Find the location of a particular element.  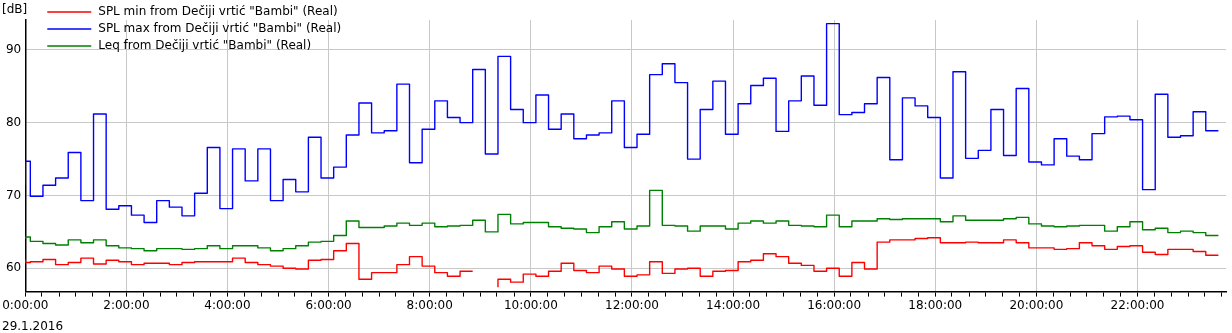

x-tick-label: 2:00:00 is located at coordinates (126, 304).